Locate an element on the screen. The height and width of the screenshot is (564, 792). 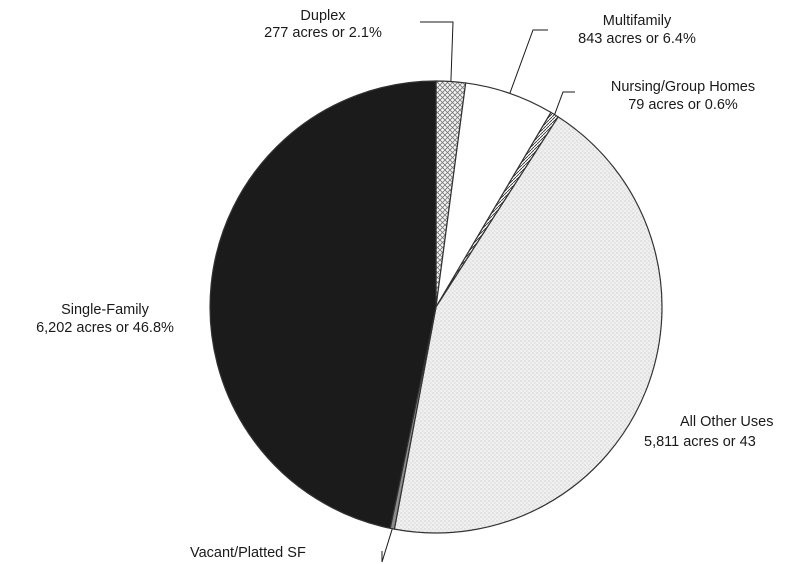
slice-label-all-other-value: 5,811 acres or 43 is located at coordinates (700, 442).